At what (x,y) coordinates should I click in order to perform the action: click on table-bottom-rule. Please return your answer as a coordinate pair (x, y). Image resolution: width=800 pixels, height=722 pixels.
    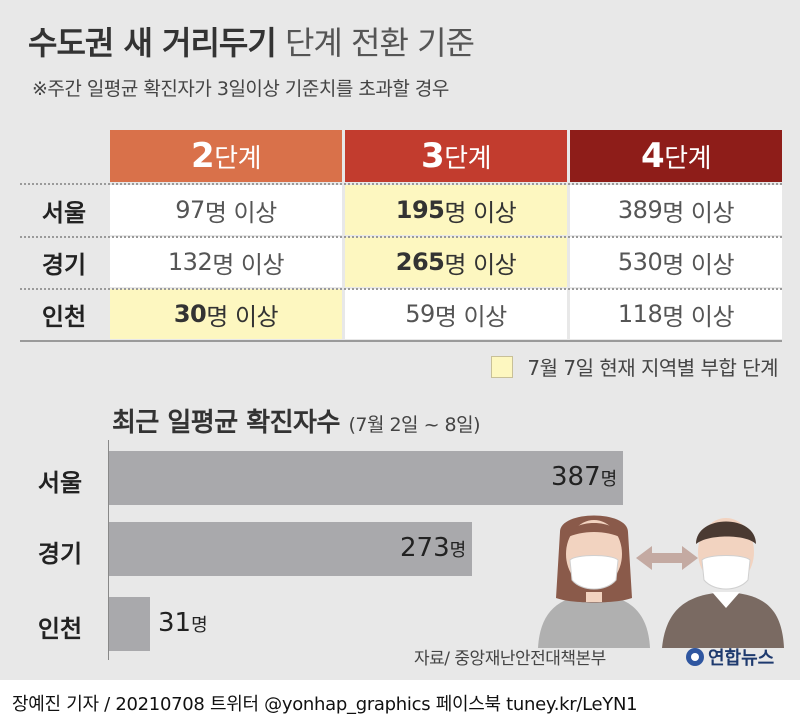
    Looking at the image, I should click on (401, 341).